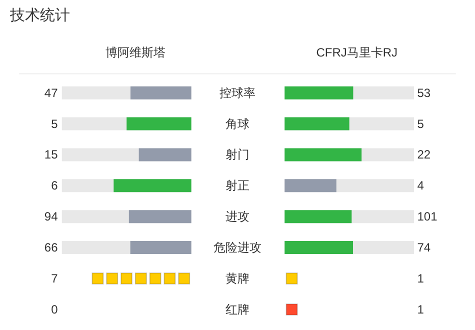 The image size is (475, 330). What do you see at coordinates (54, 279) in the screenshot?
I see `data-label: 7` at bounding box center [54, 279].